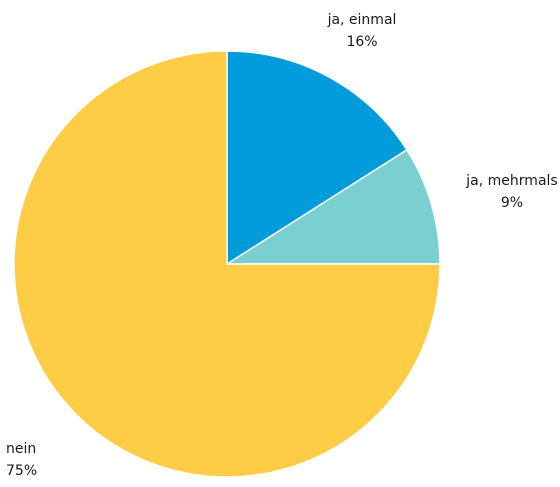 This screenshot has width=560, height=487. I want to click on slice-value-label: 9%, so click(512, 203).